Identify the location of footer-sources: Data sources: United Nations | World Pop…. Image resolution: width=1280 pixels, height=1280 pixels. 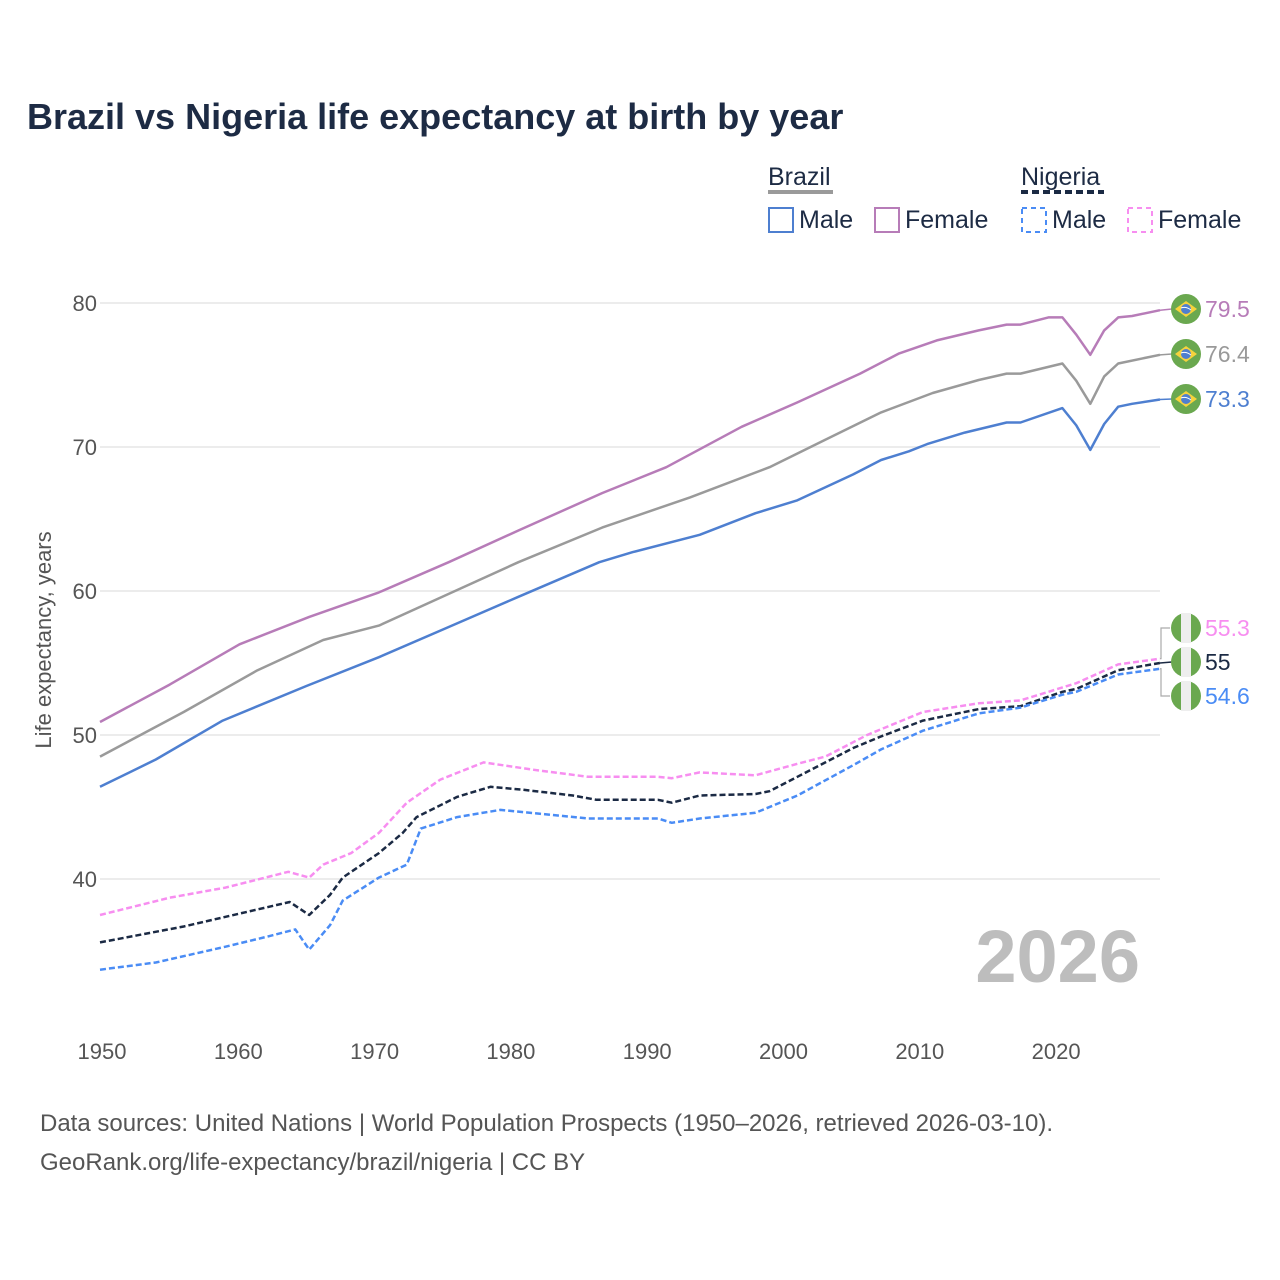
(546, 1123).